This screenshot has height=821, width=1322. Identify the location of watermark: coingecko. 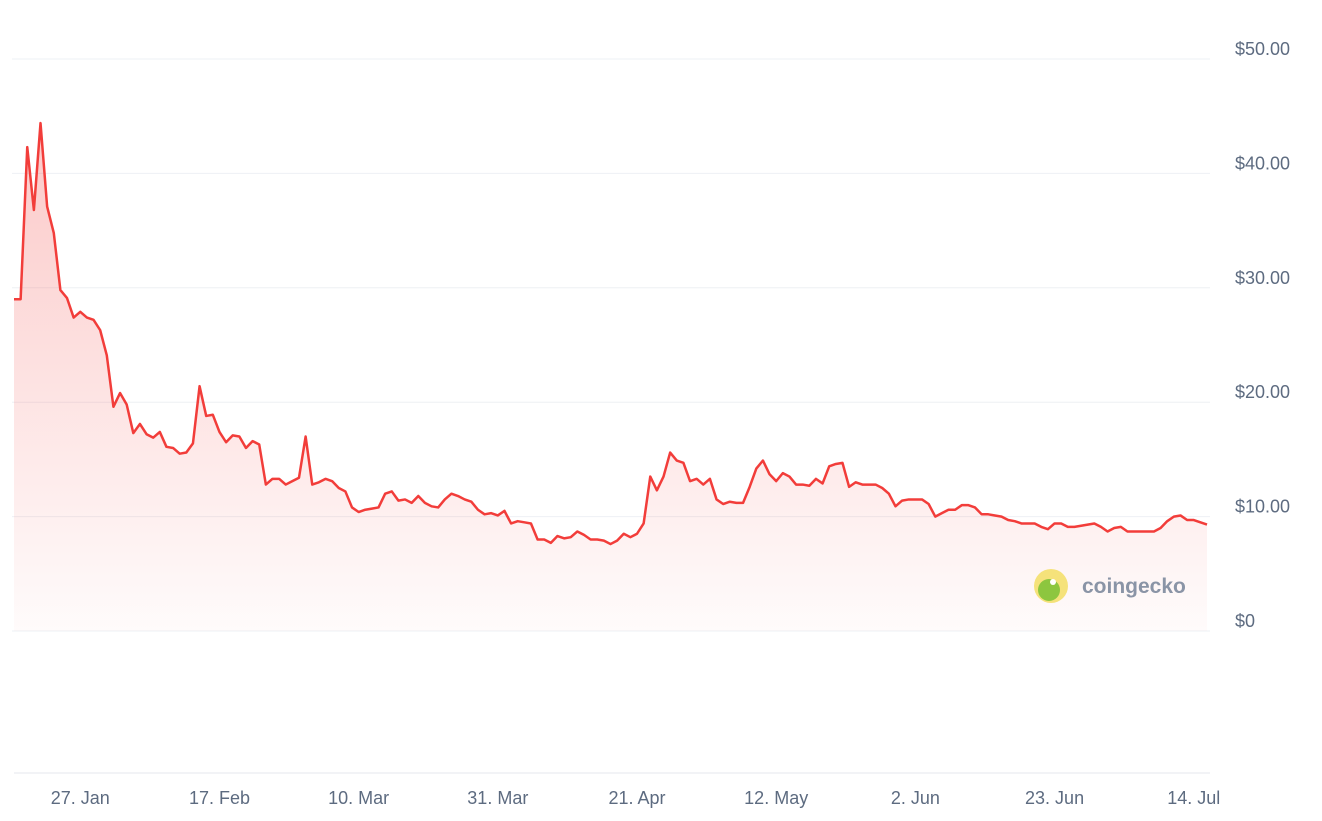
(1134, 586).